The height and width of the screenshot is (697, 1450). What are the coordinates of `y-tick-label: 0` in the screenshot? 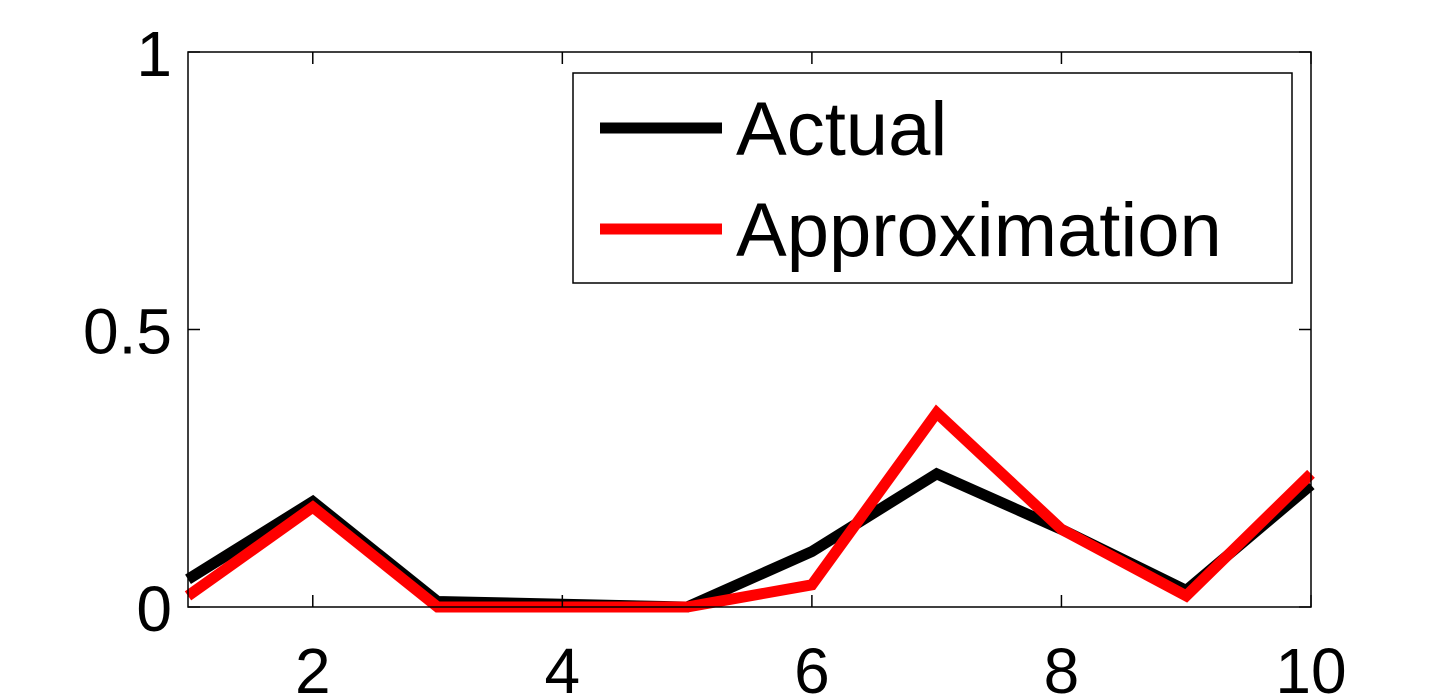 It's located at (154, 609).